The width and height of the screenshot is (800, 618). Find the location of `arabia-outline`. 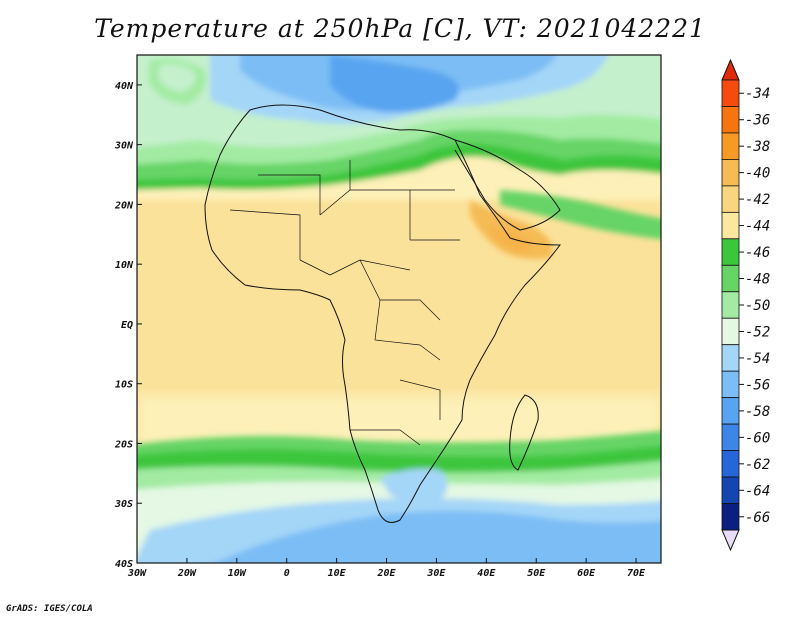

arabia-outline is located at coordinates (507, 185).